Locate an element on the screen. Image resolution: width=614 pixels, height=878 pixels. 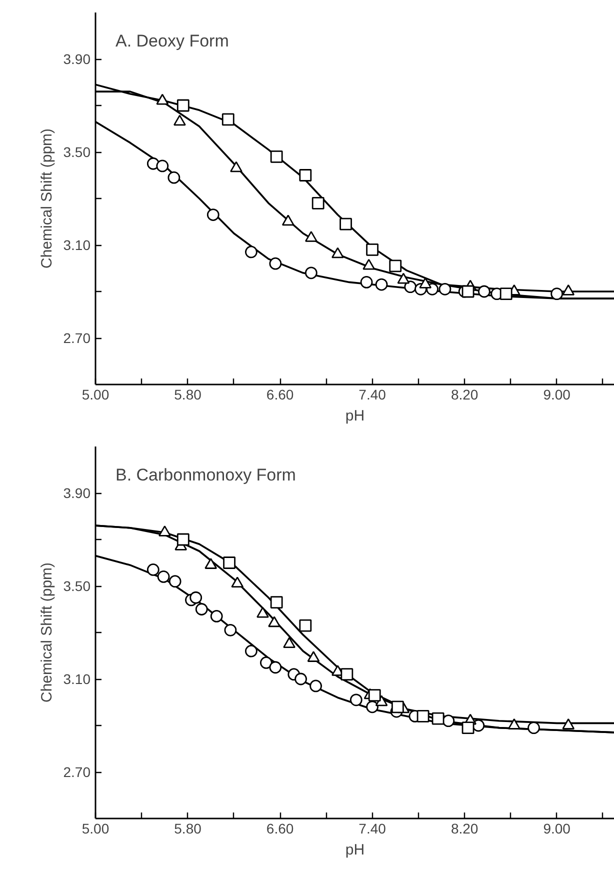
text: B. Carbonmonoxy Form is located at coordinates (206, 475).